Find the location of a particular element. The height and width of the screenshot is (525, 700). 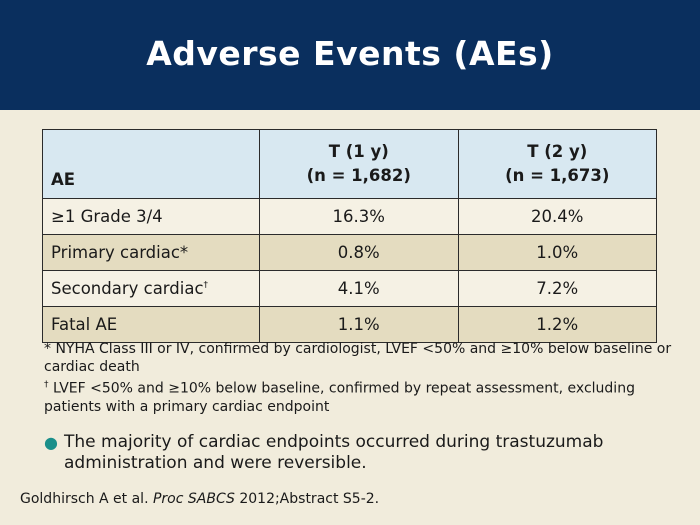

header-t2y-line2: (n = 1,673) is located at coordinates (557, 175).